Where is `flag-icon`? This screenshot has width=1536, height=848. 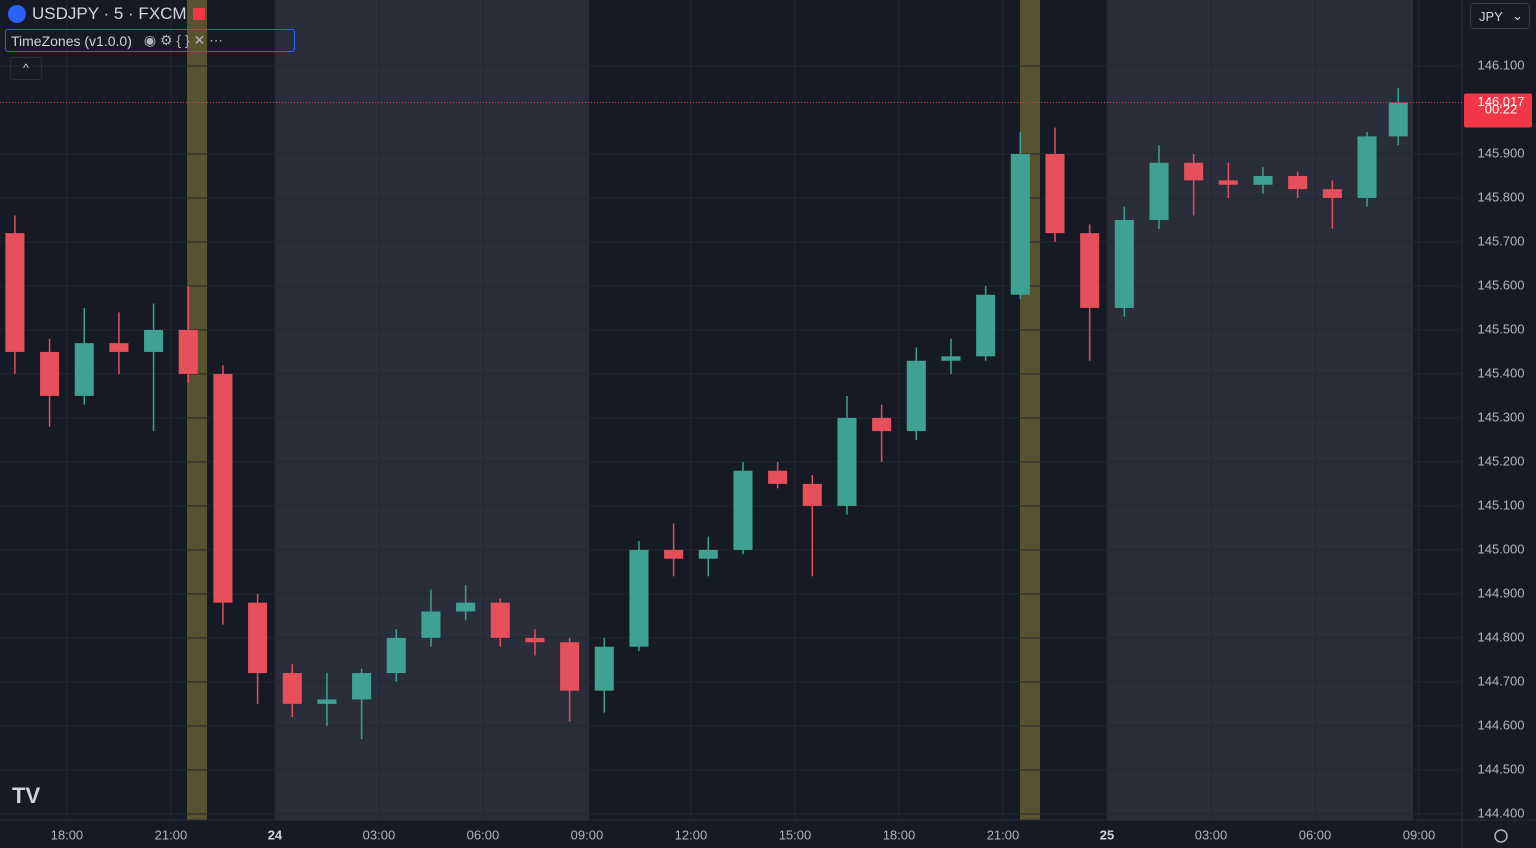 flag-icon is located at coordinates (198, 14).